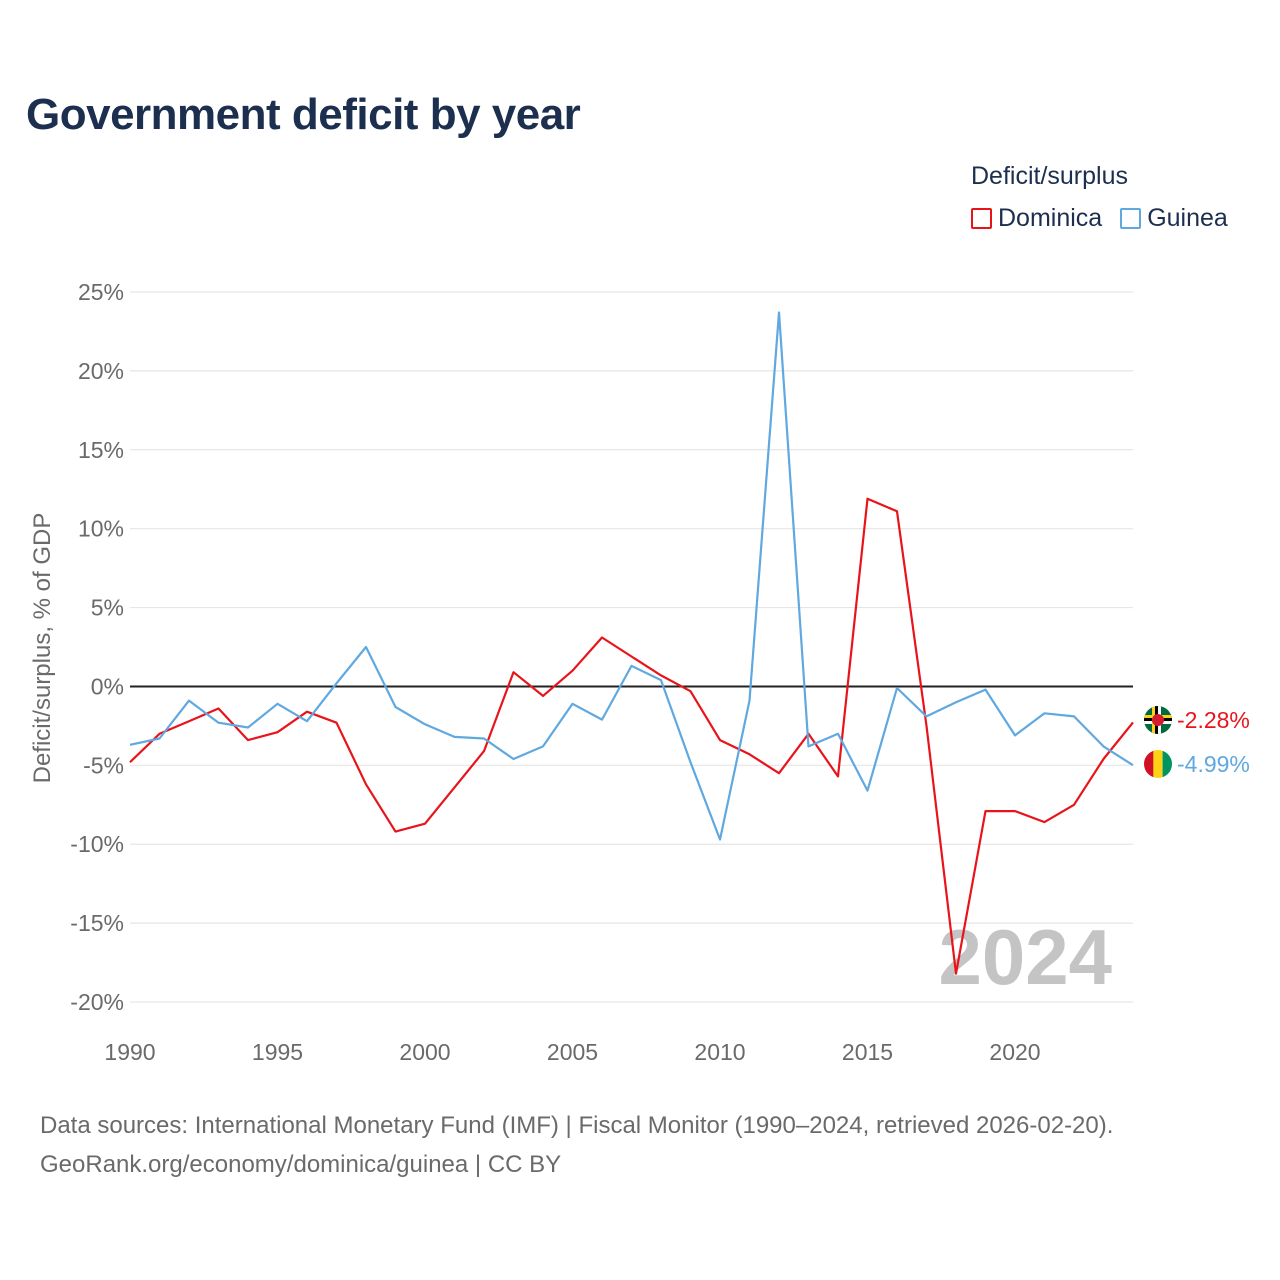 This screenshot has width=1280, height=1280. I want to click on x-tick-label: 1990, so click(129, 1052).